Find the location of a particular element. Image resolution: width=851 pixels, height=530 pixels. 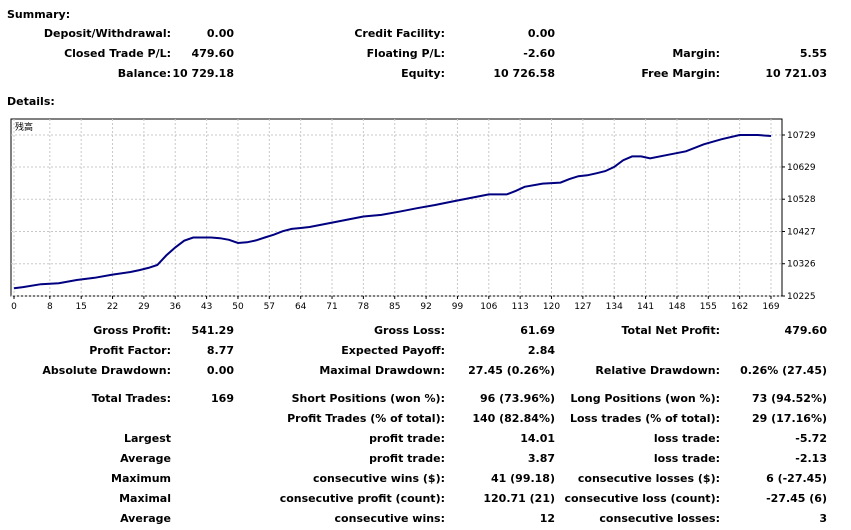

x-tick-label: 106 is located at coordinates (488, 307).